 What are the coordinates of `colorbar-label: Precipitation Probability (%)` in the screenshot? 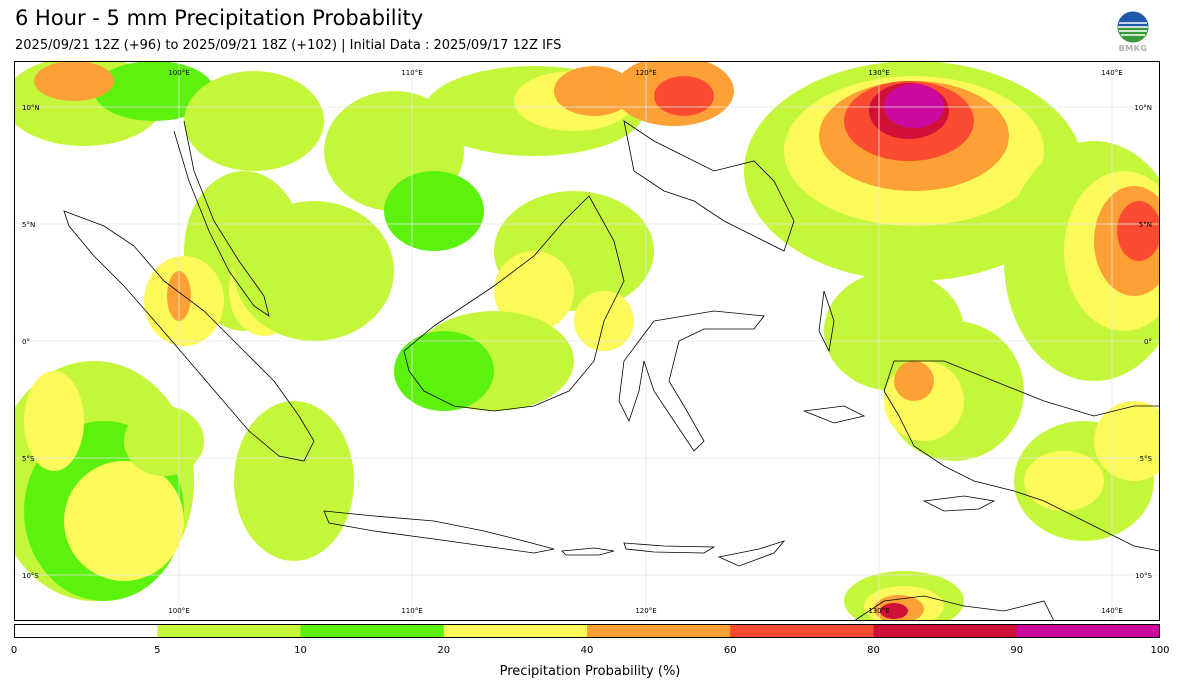 It's located at (590, 671).